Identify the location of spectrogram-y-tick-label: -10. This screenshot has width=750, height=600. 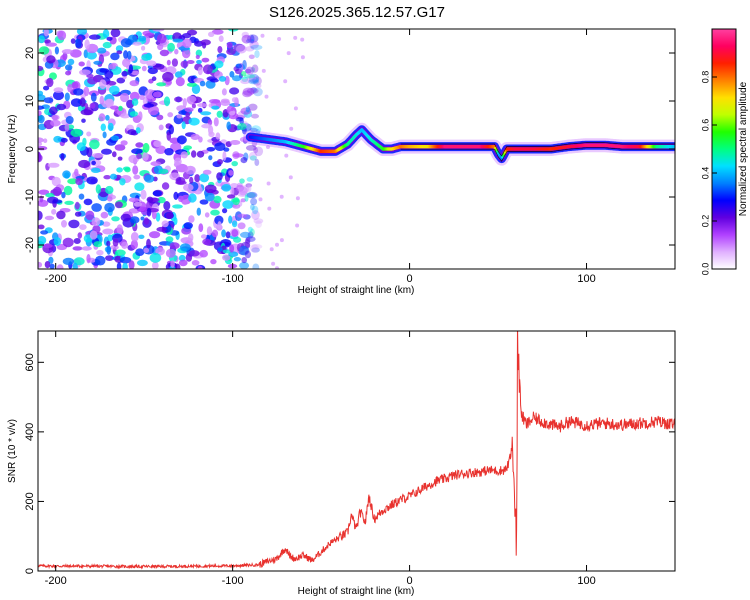
(30, 197).